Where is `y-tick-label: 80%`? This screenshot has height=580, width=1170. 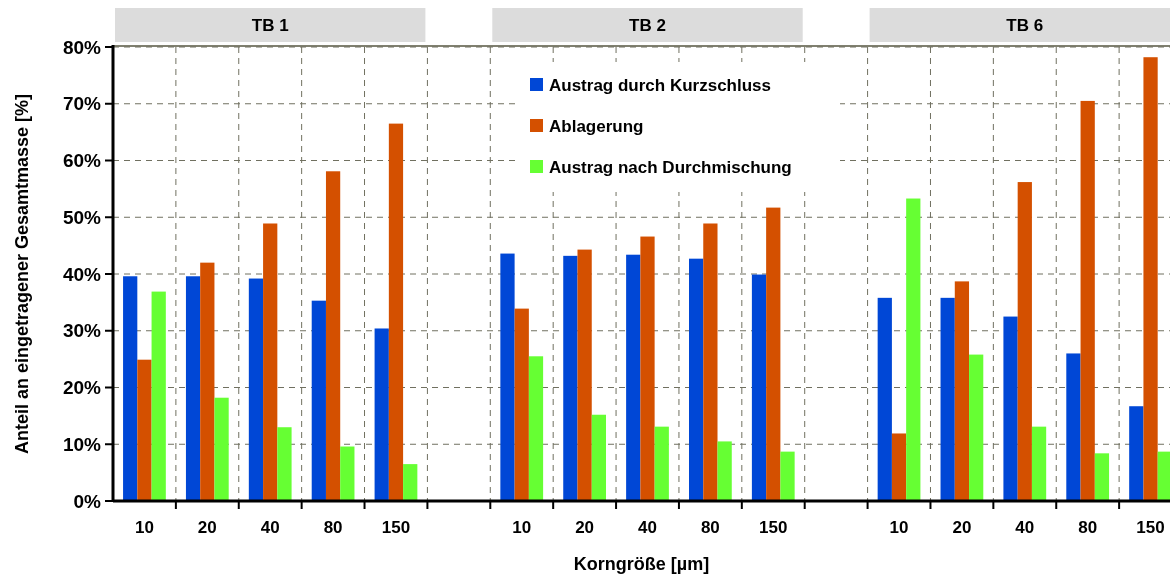 y-tick-label: 80% is located at coordinates (82, 47).